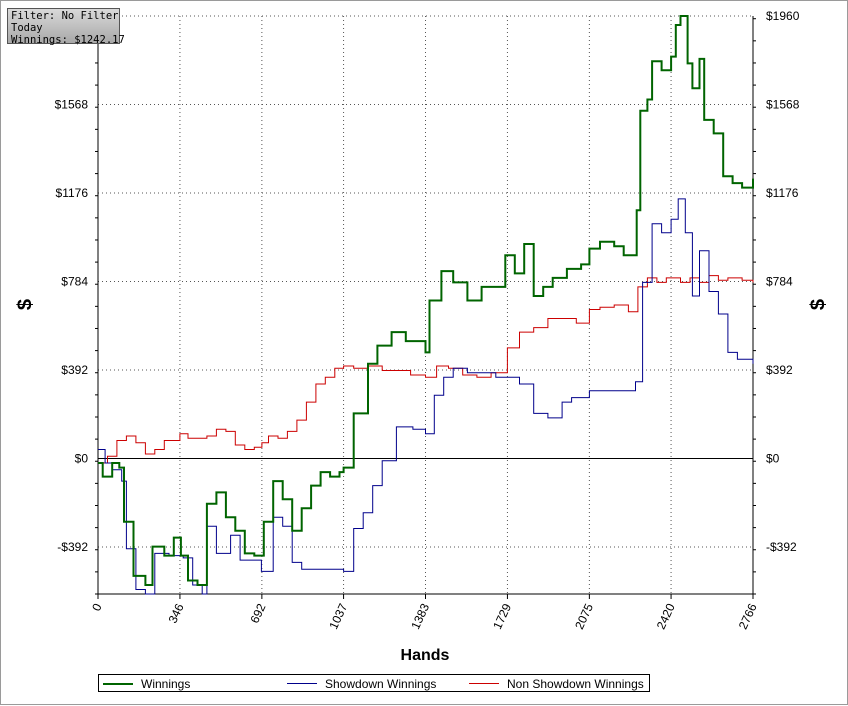 The image size is (848, 706). Describe the element at coordinates (502, 616) in the screenshot. I see `x-tick-label: 1729` at that location.